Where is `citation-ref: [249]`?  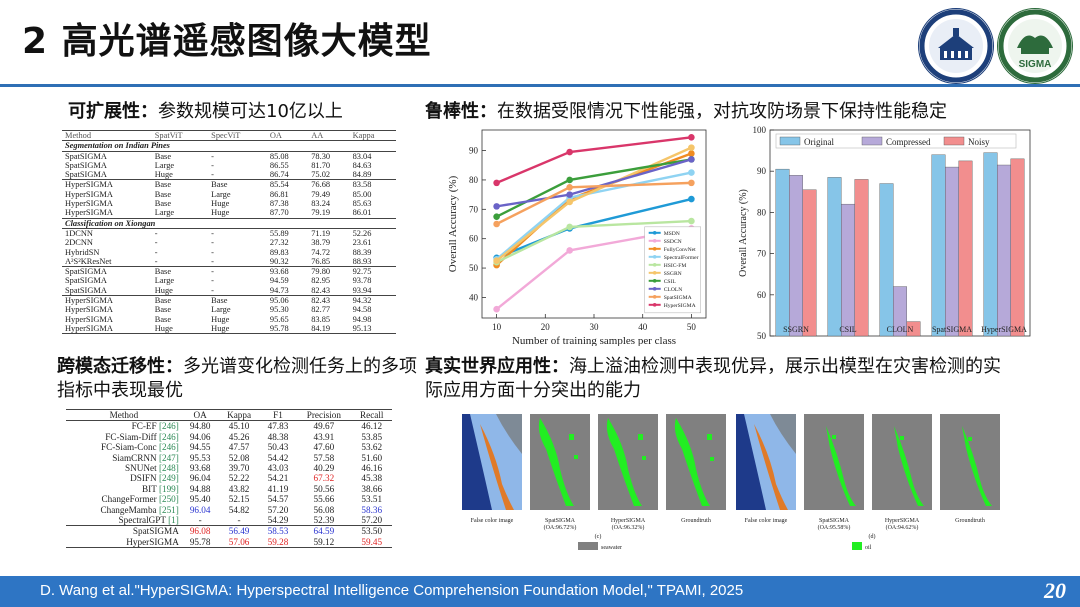
citation-ref: [249] is located at coordinates (167, 478).